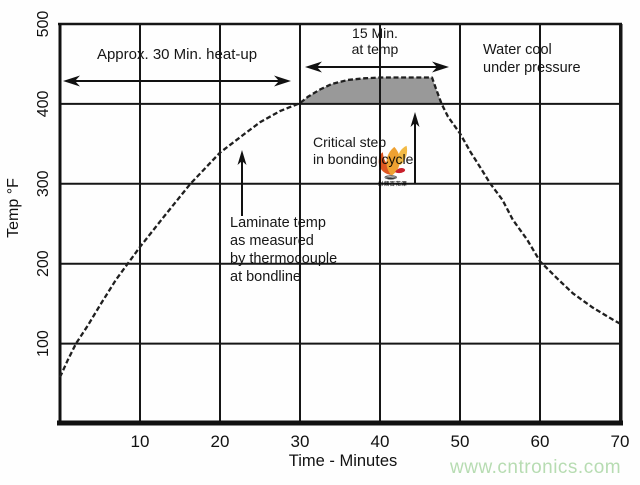 This screenshot has width=640, height=485. Describe the element at coordinates (620, 441) in the screenshot. I see `x-tick-label: 70` at that location.